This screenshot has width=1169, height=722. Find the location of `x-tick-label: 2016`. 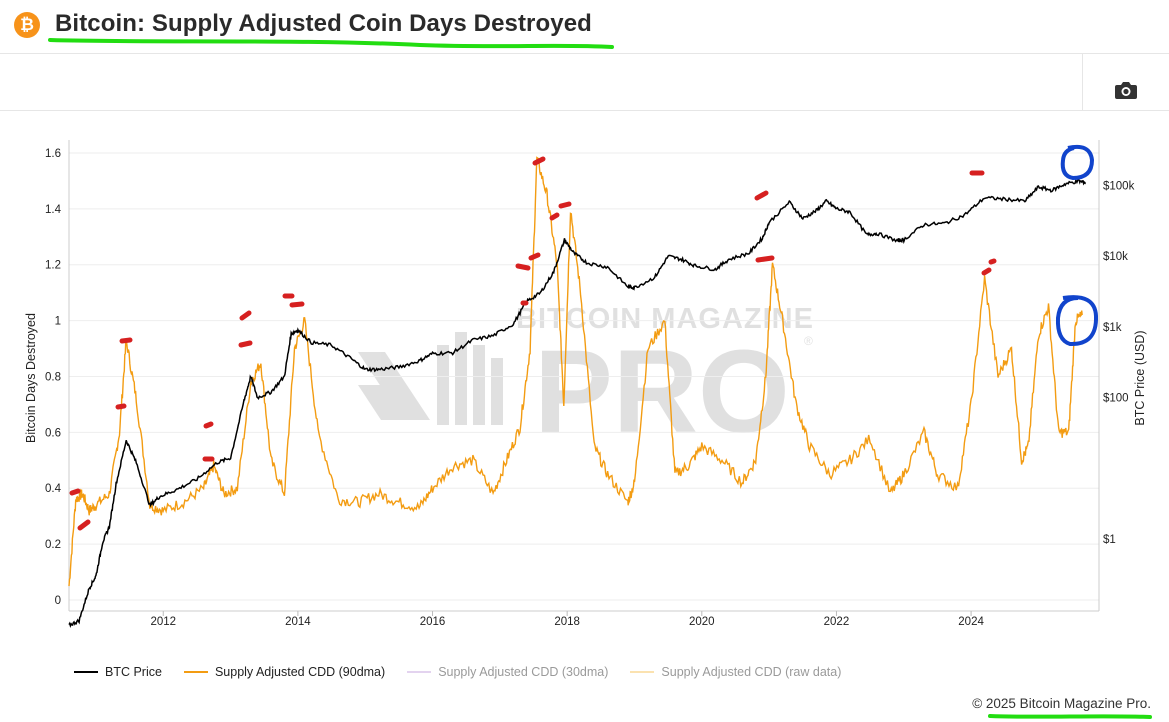

x-tick-label: 2016 is located at coordinates (433, 622).